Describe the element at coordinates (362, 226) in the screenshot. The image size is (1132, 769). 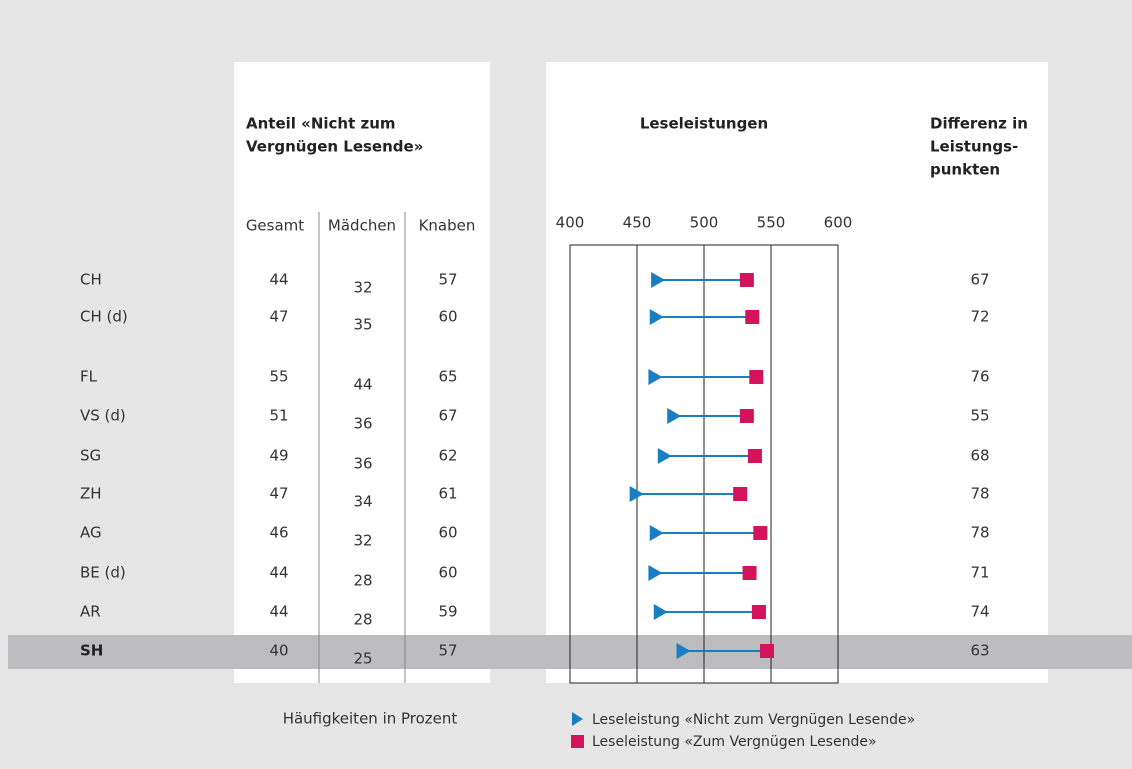
I see `column-header: Mädchen` at that location.